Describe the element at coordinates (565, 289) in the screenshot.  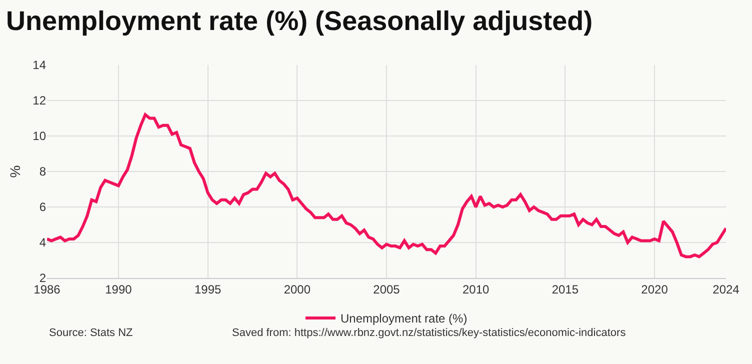
I see `x-tick-label: 2015` at that location.